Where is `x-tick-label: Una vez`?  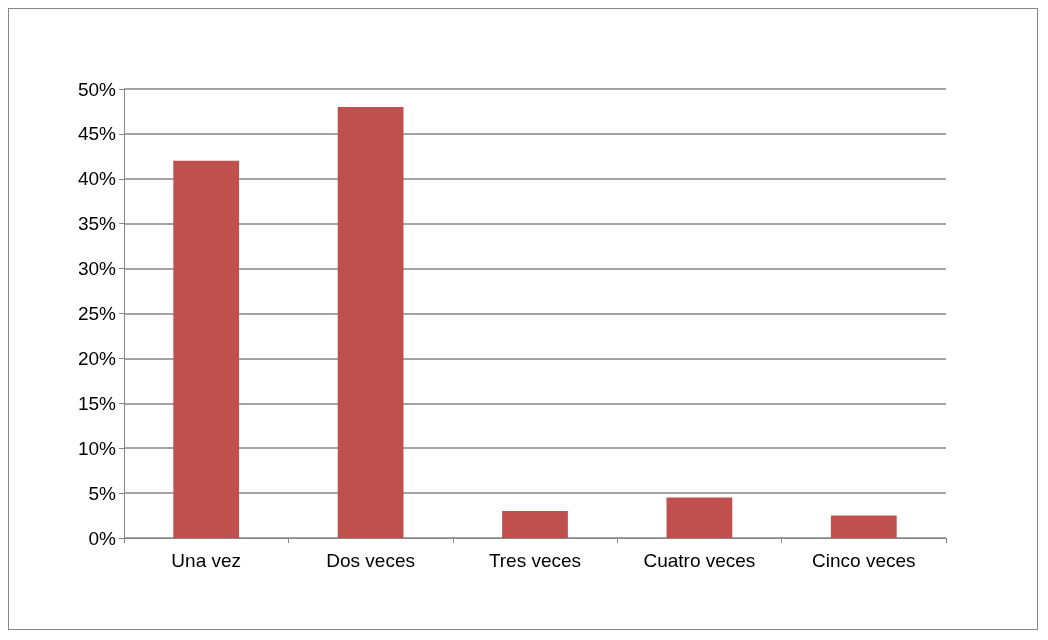 x-tick-label: Una vez is located at coordinates (206, 560).